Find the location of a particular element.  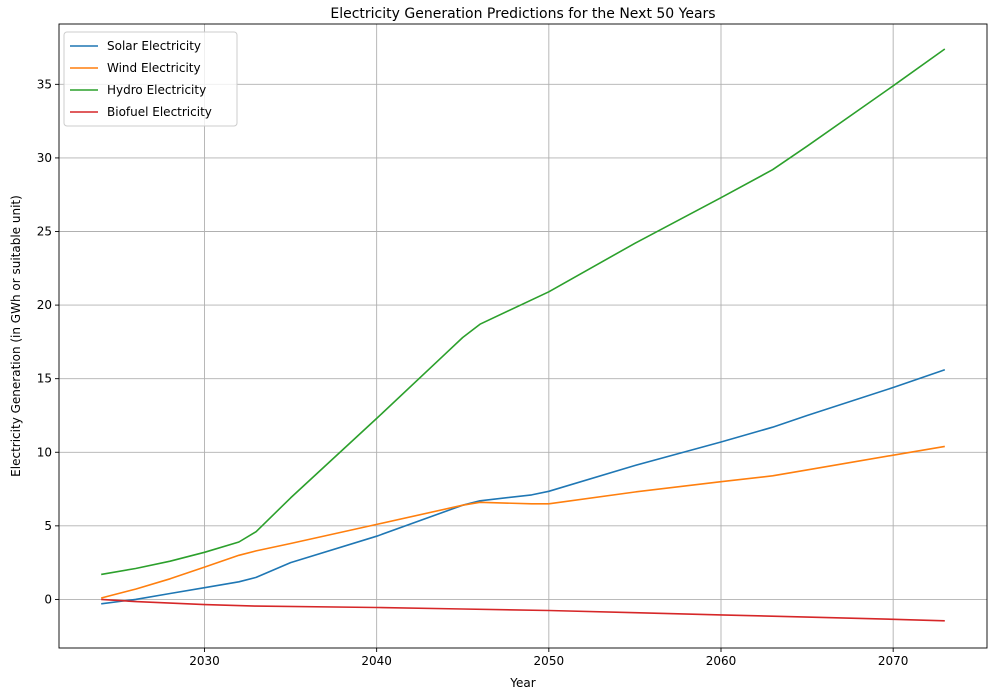

legend-entry: Solar Electricity is located at coordinates (154, 46).